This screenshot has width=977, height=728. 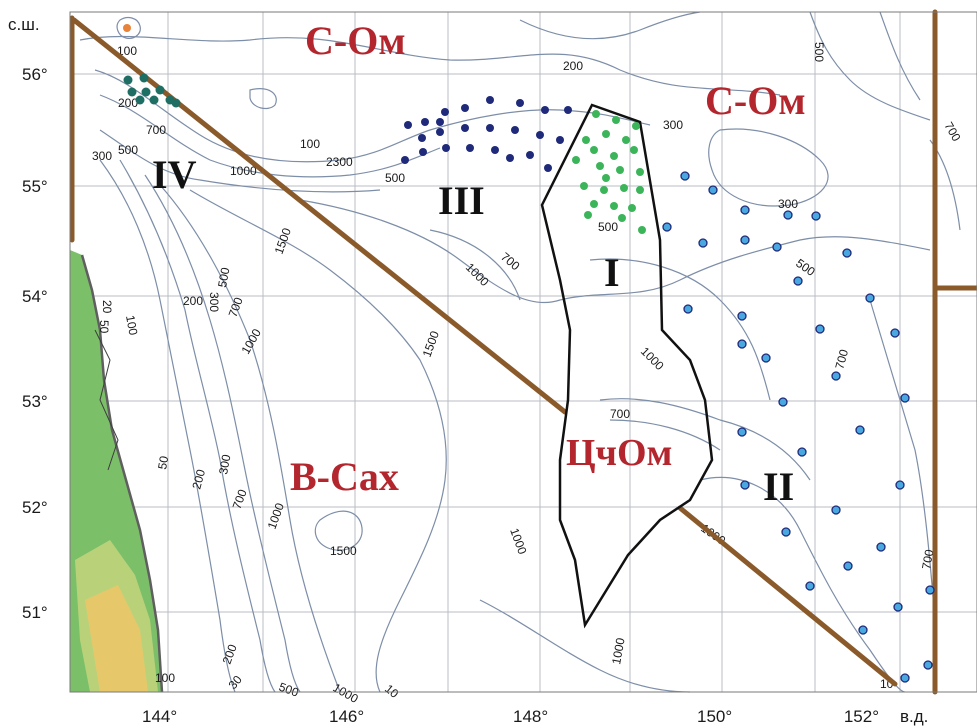 What do you see at coordinates (35, 186) in the screenshot?
I see `lat-label: 55°` at bounding box center [35, 186].